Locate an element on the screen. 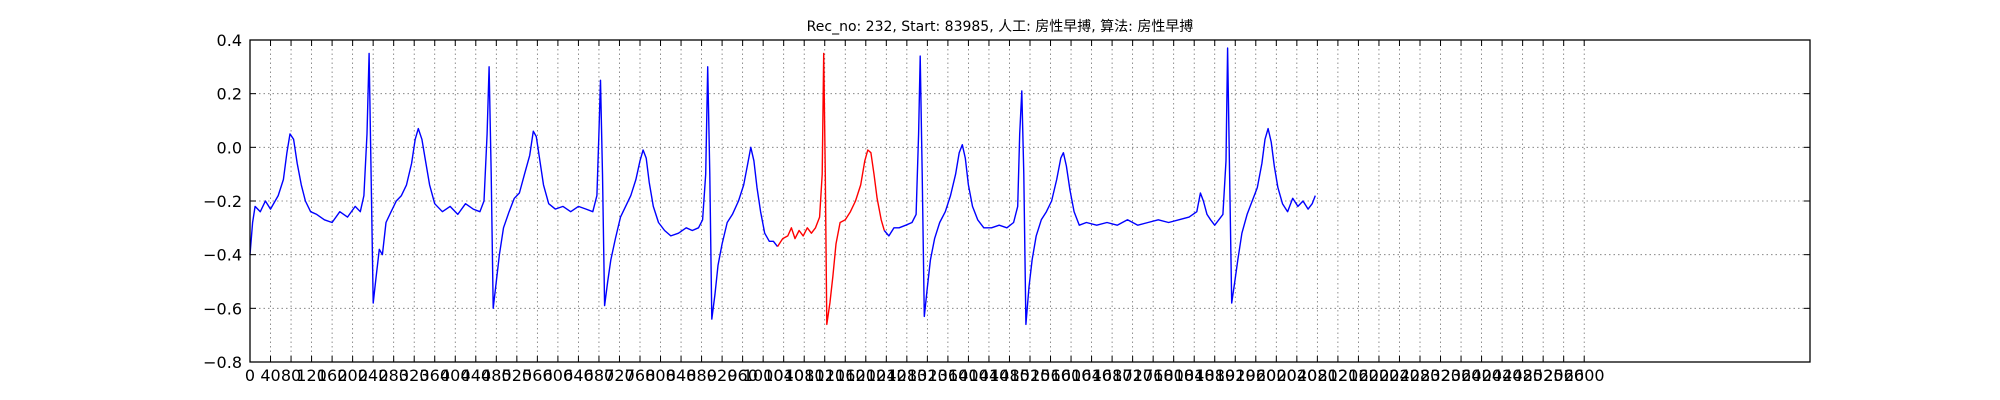 Image resolution: width=2000 pixels, height=400 pixels. x-tick-label: 1120 is located at coordinates (824, 375).